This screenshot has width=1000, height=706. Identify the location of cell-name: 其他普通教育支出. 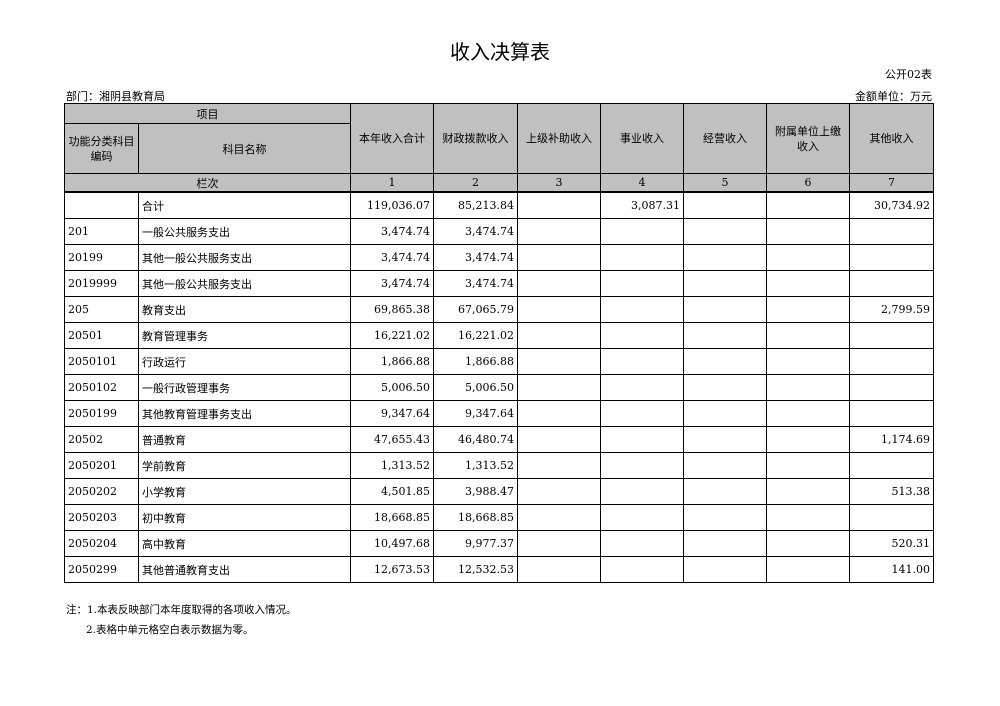
(244, 569).